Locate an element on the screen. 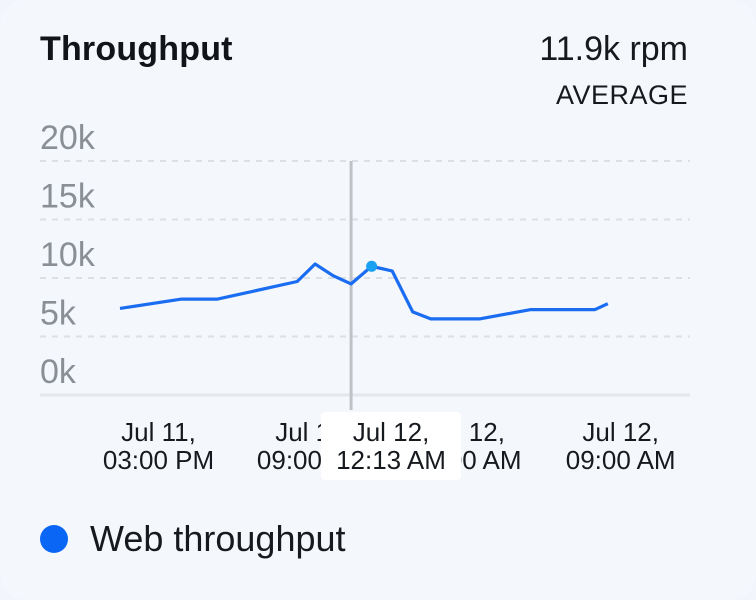 The width and height of the screenshot is (756, 600). hover-data-point is located at coordinates (372, 266).